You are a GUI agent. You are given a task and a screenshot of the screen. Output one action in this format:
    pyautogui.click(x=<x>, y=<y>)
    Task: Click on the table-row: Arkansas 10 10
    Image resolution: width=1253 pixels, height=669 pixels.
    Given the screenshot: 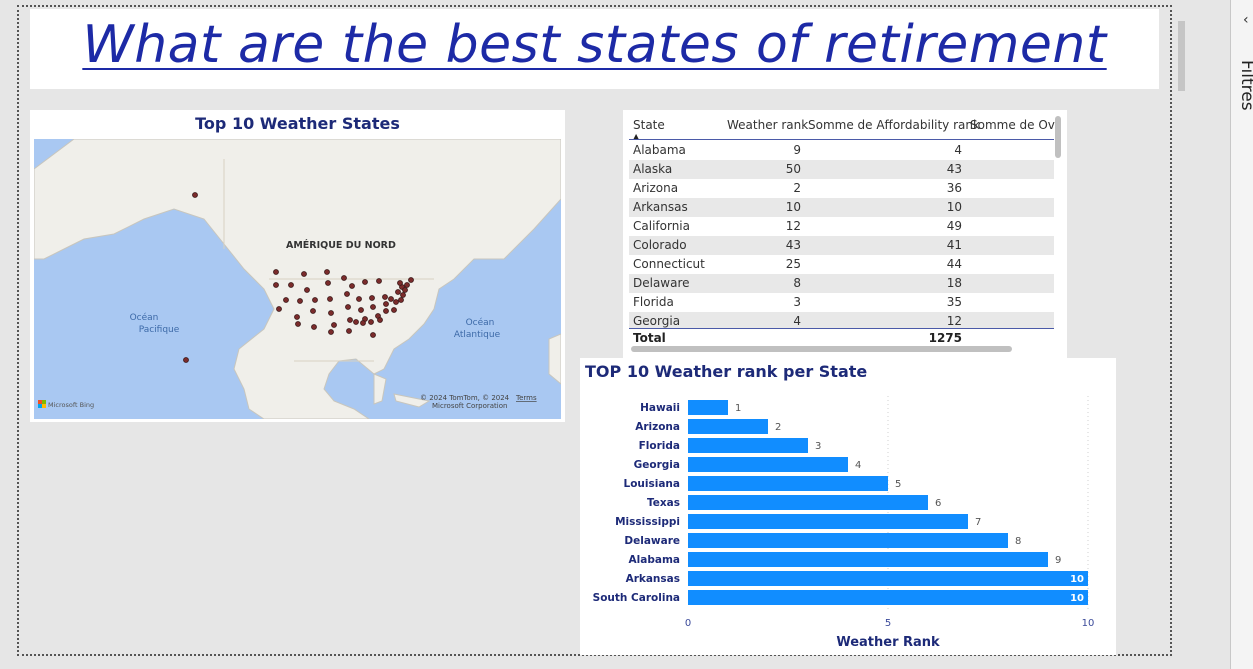 What is the action you would take?
    pyautogui.click(x=841, y=208)
    